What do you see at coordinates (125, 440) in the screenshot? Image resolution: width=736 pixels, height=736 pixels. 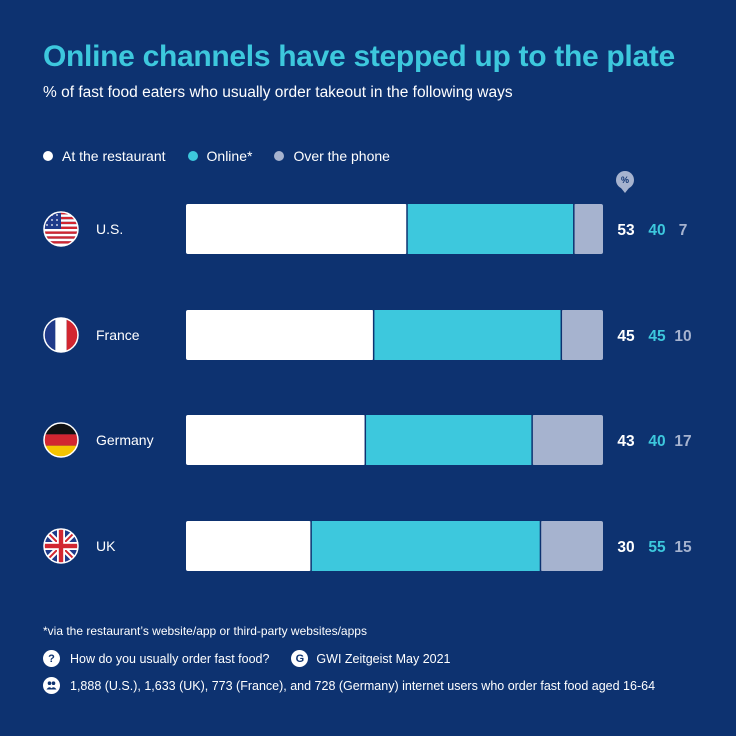 I see `category-label-2: Germany` at bounding box center [125, 440].